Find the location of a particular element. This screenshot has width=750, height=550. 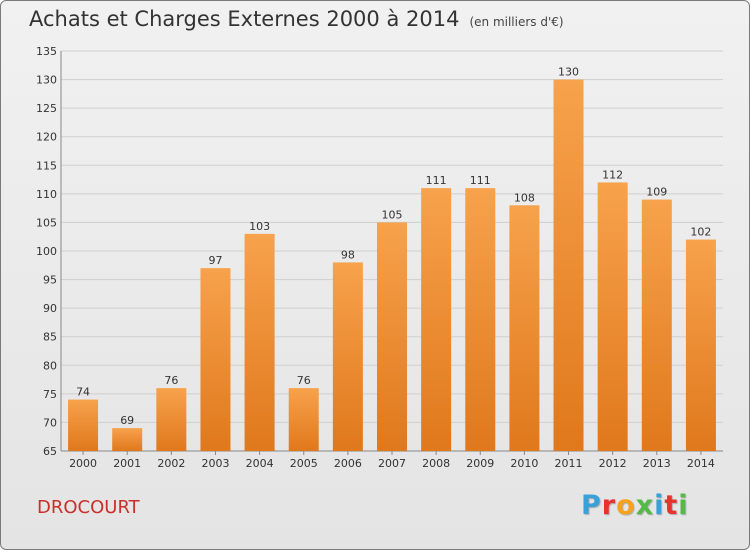

logo-letter: r is located at coordinates (609, 505).